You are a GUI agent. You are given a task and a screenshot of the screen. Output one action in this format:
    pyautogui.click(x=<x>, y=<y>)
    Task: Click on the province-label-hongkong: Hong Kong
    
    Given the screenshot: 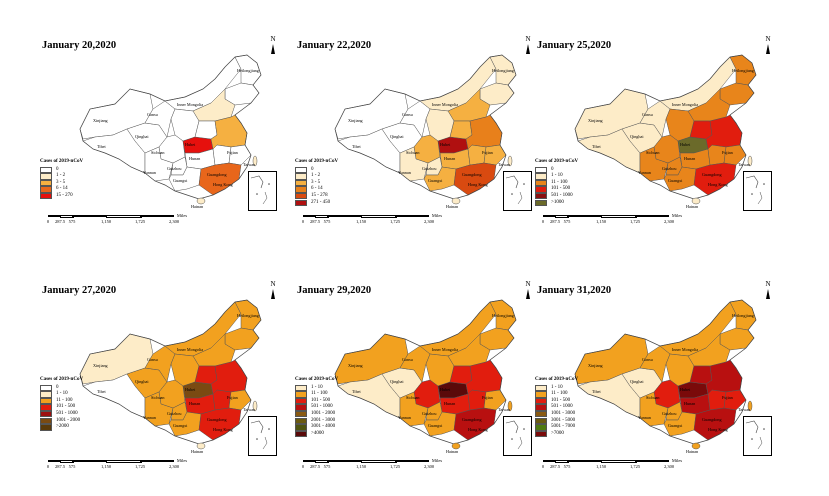 What is the action you would take?
    pyautogui.click(x=223, y=184)
    